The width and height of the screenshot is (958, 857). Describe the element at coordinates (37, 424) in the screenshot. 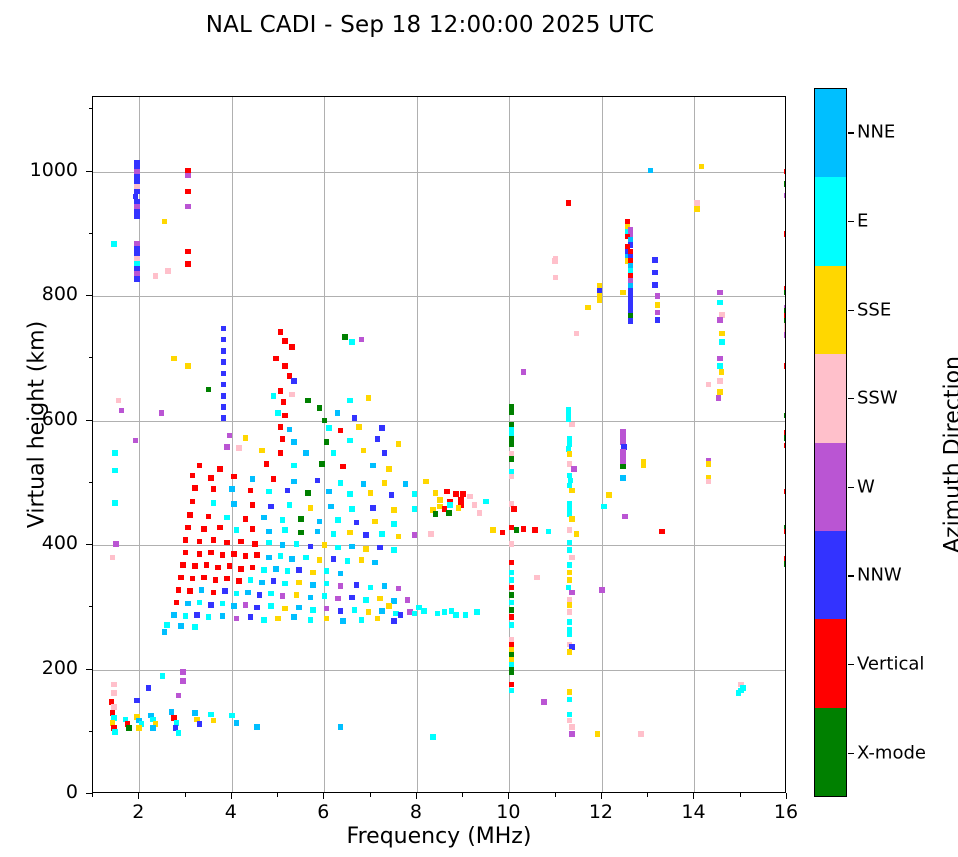

I see `y-axis-label: Virtual height (km)` at that location.